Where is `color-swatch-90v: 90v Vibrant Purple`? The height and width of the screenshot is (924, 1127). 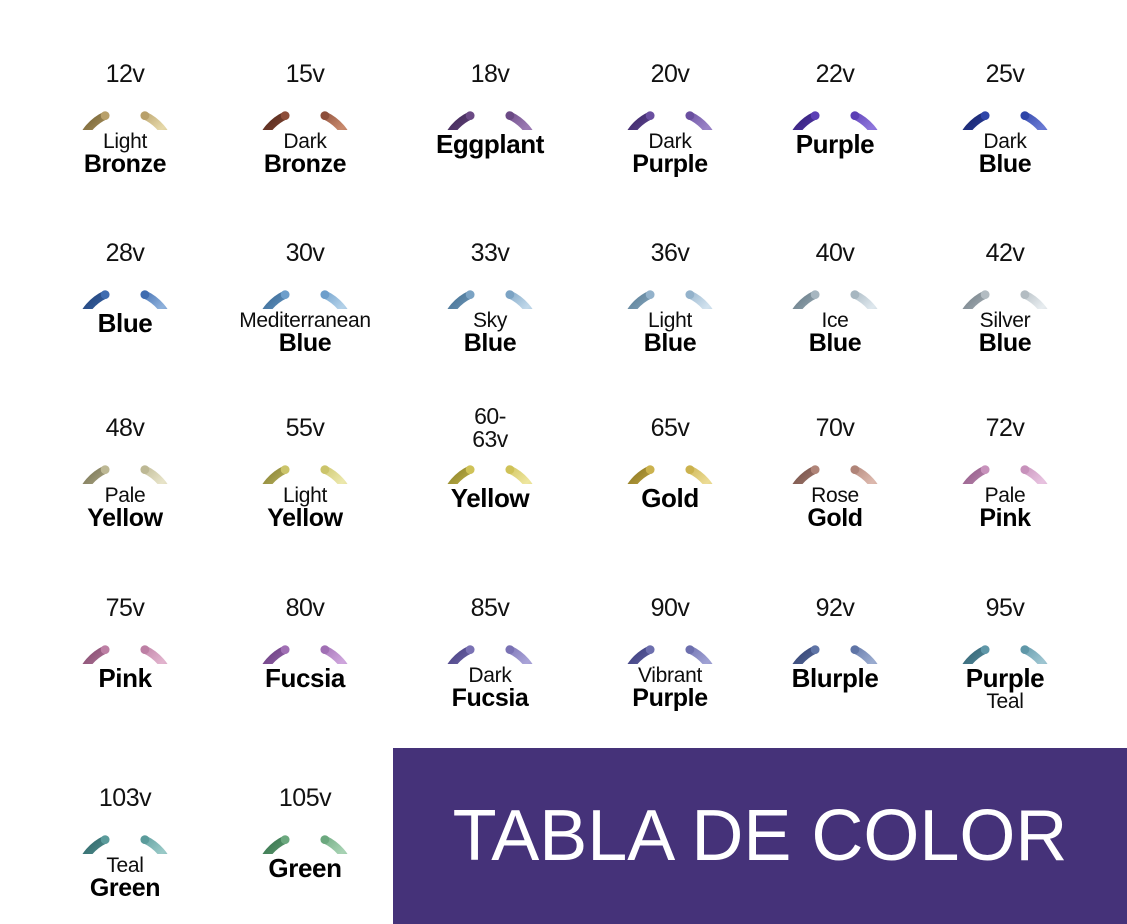
color-swatch-90v: 90v Vibrant Purple is located at coordinates (670, 631).